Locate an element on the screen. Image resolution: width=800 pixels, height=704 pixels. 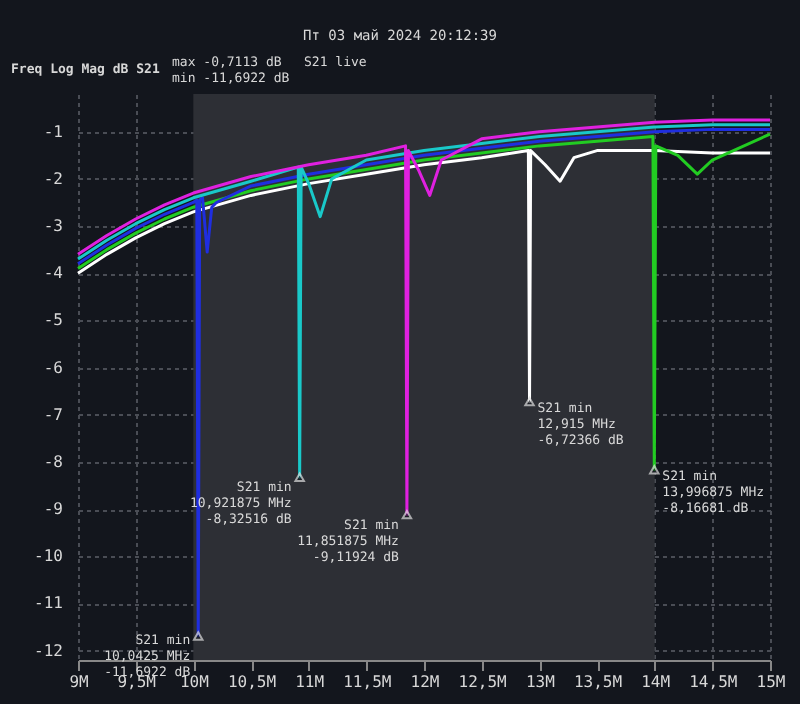
x-tick-label: 15M is located at coordinates (771, 682).